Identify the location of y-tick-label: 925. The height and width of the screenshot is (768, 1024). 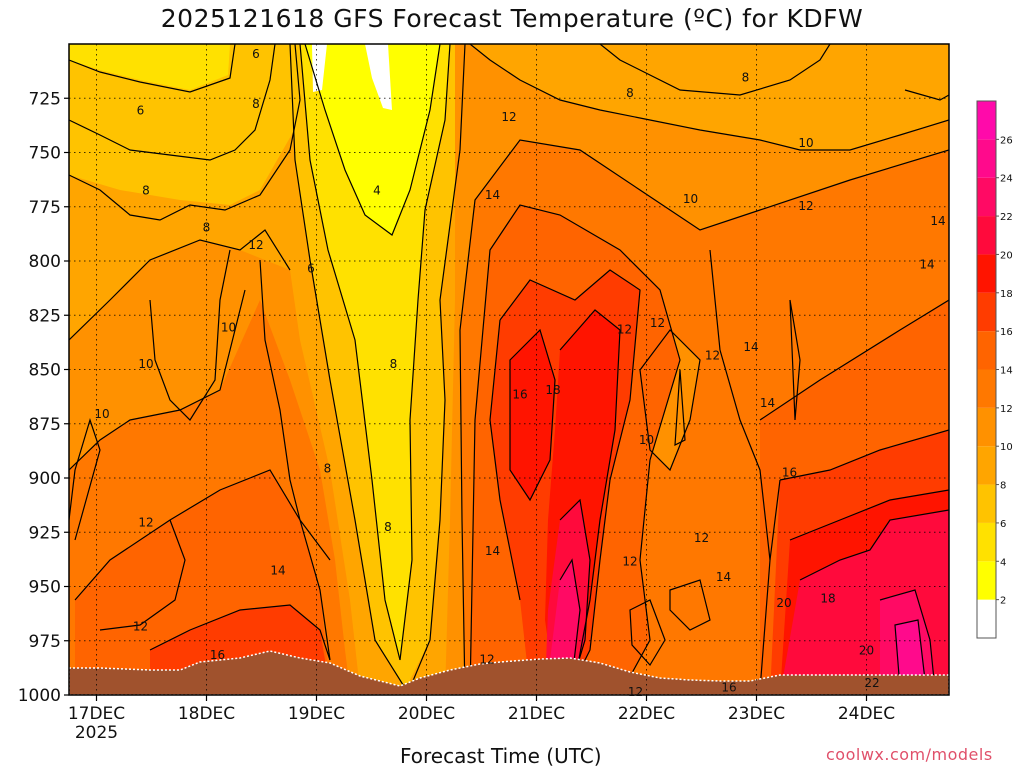
(45, 533).